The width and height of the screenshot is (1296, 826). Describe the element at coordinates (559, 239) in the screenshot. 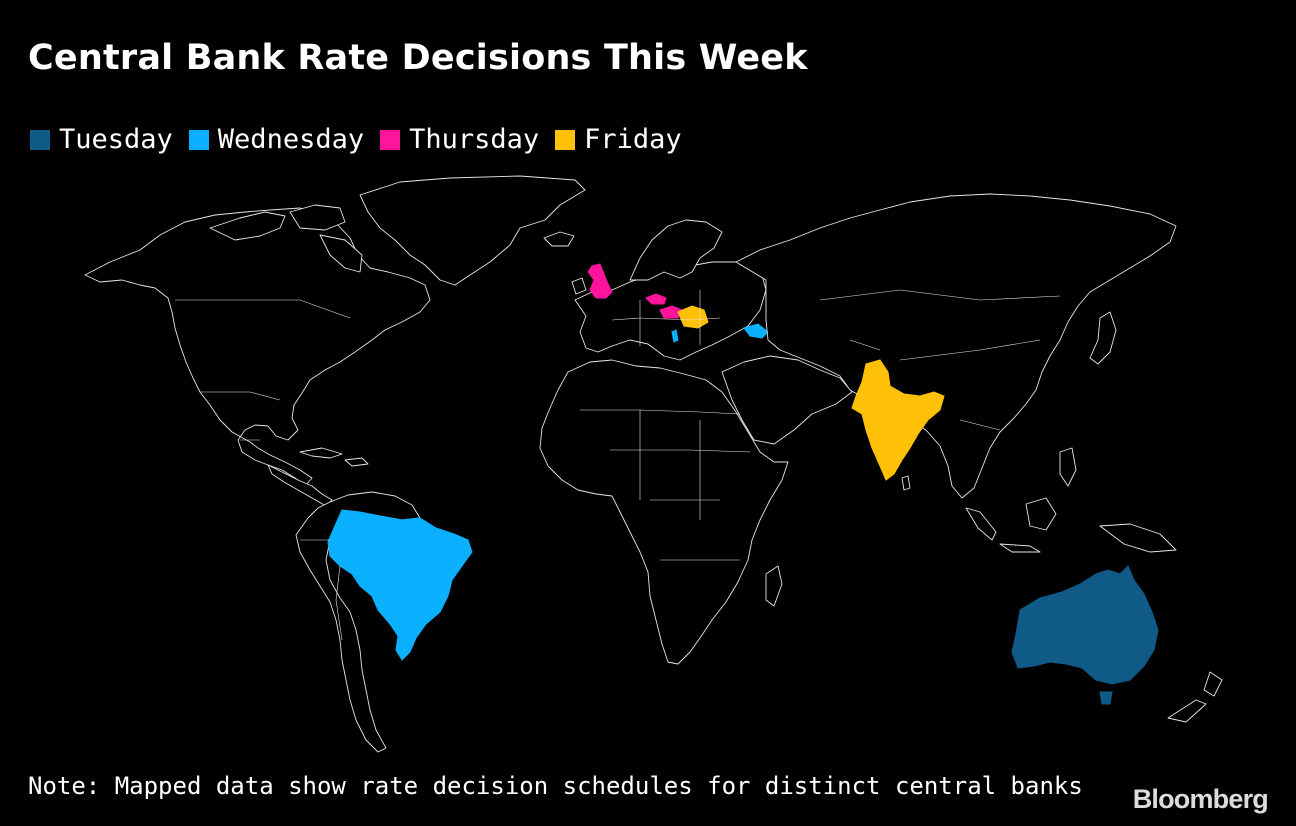

I see `iceland` at that location.